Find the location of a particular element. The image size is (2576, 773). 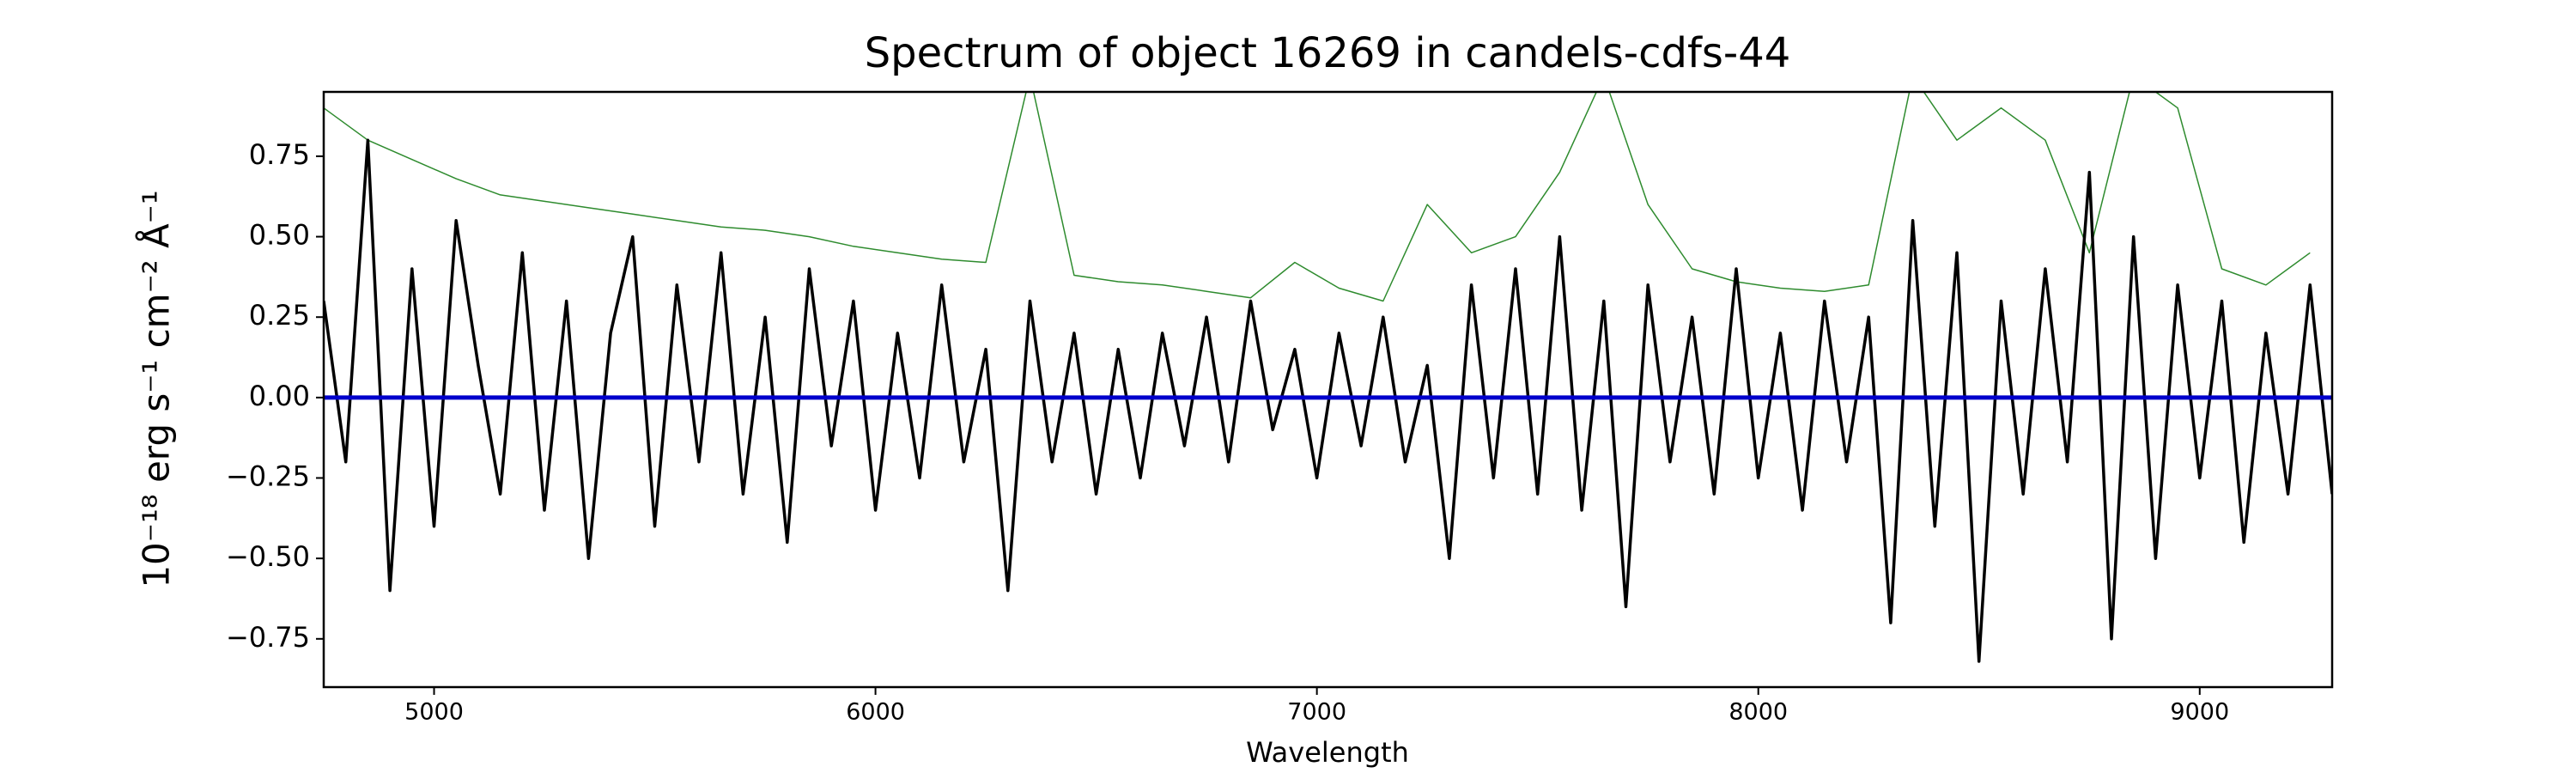

y-tick-label: −0.50 is located at coordinates (268, 556).